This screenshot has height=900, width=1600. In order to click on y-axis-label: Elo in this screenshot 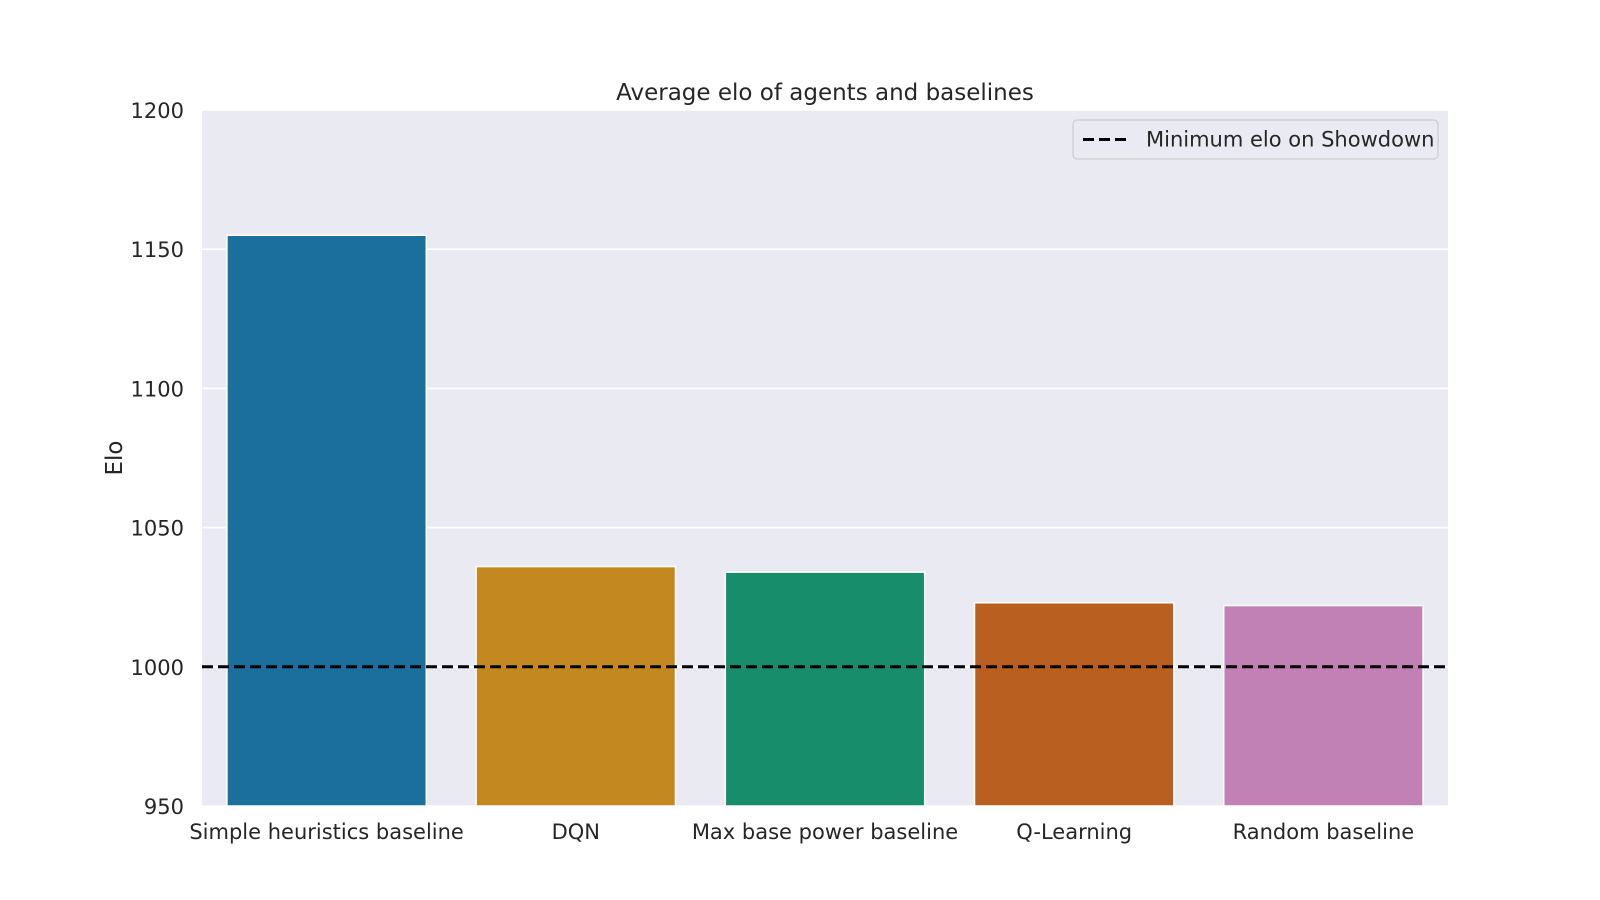, I will do `click(115, 458)`.